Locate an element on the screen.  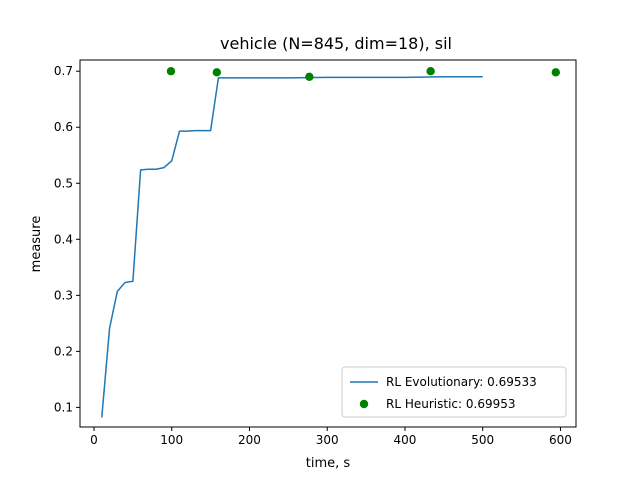
y-tick-label: 0.4 is located at coordinates (63, 239).